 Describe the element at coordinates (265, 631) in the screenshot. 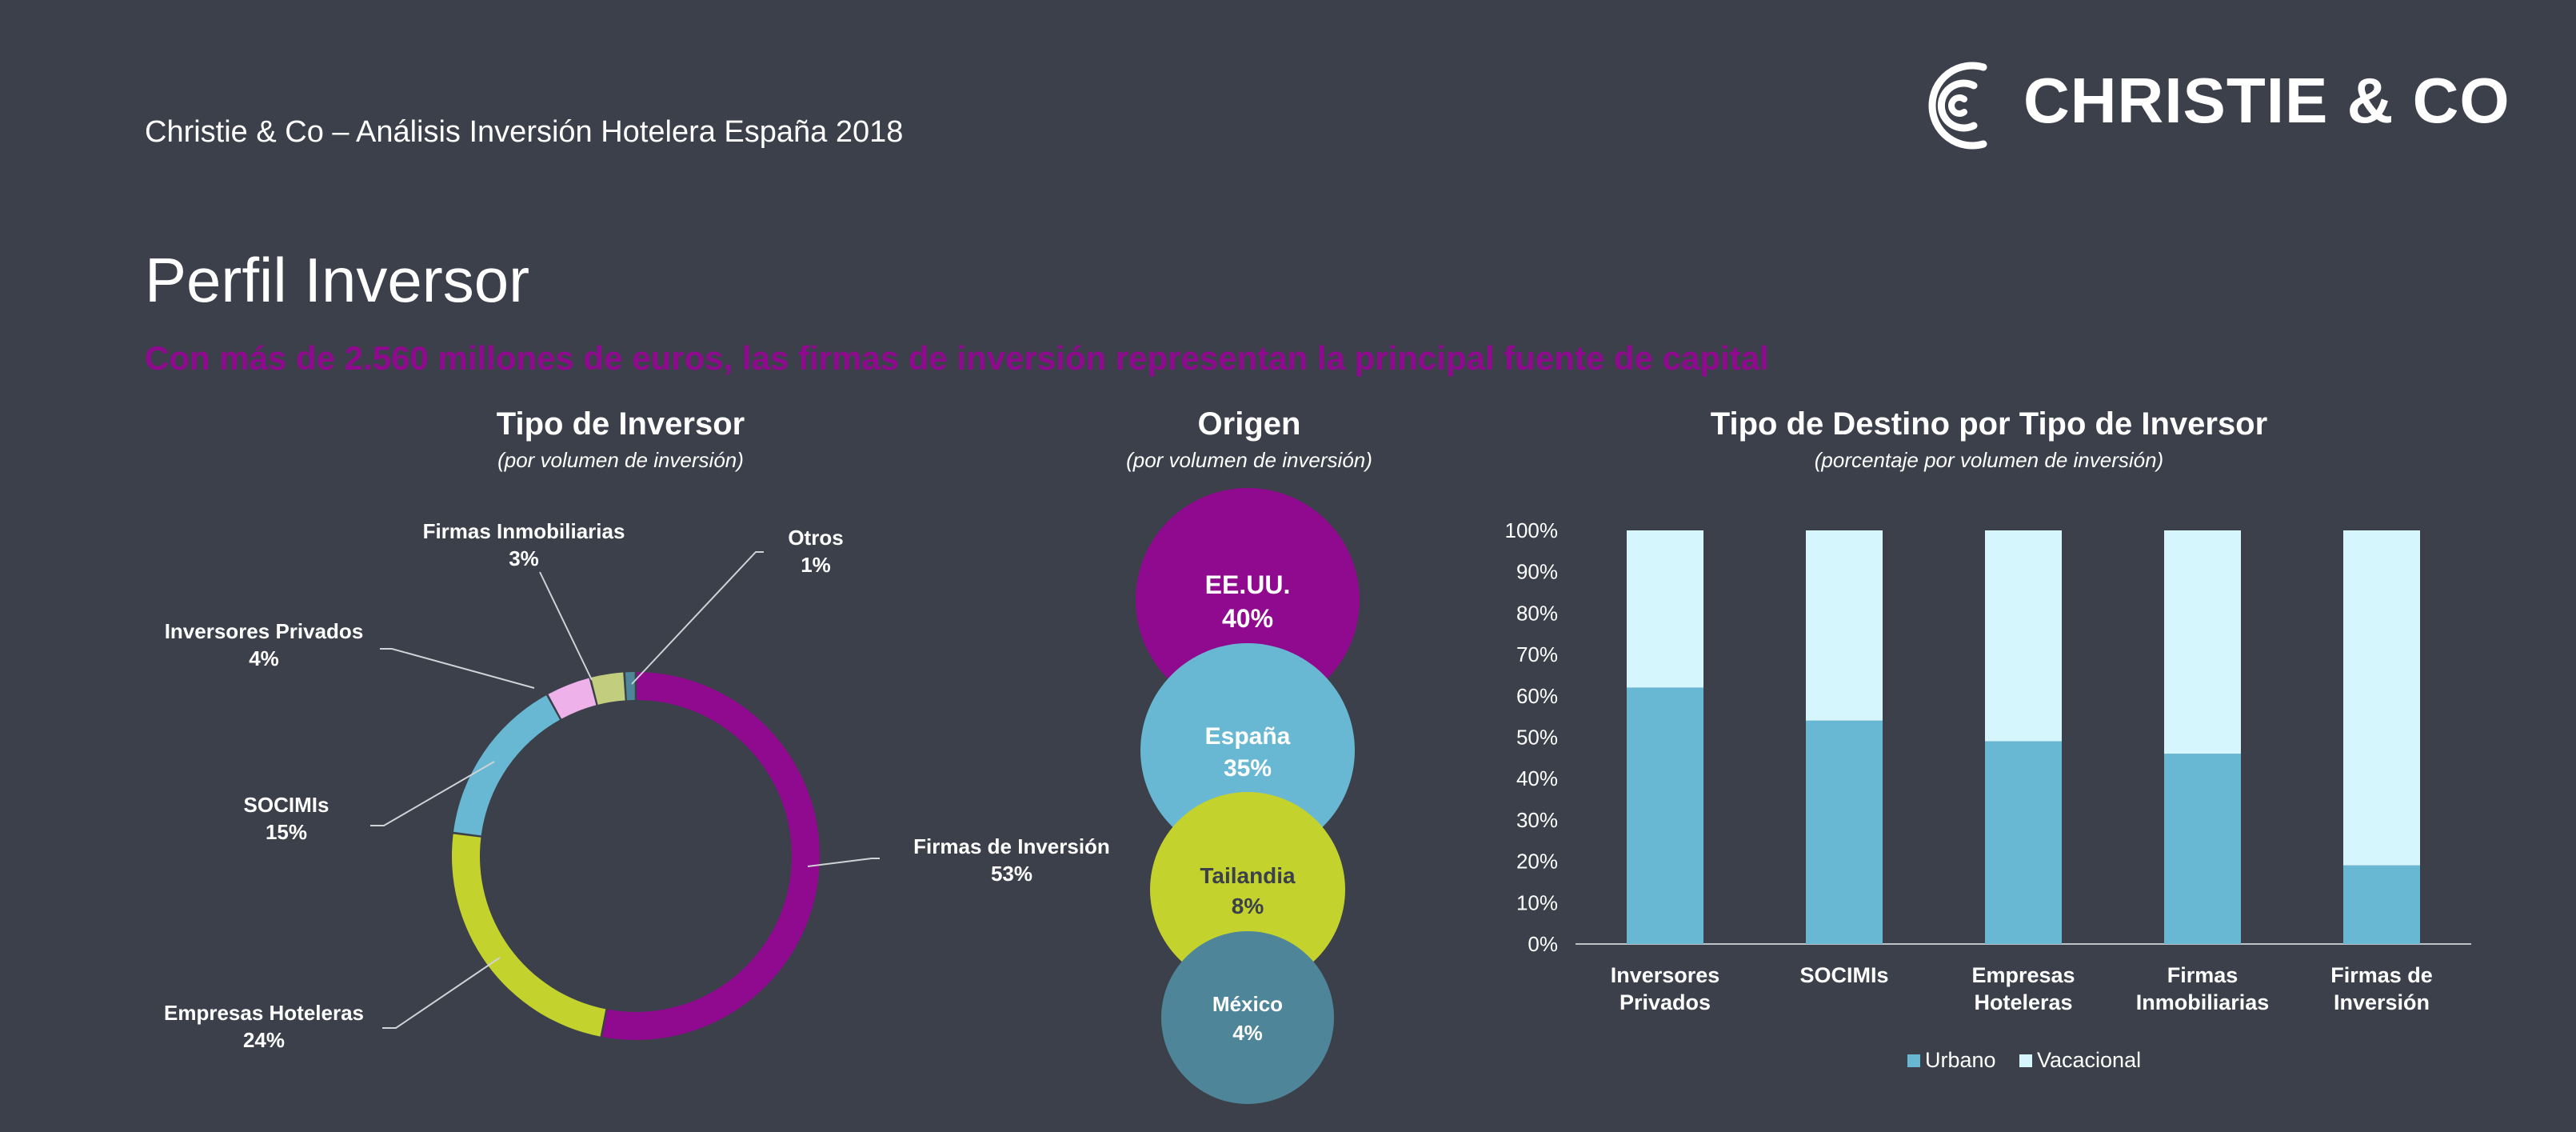

I see `donut-slice-label: Inversores Privados` at that location.